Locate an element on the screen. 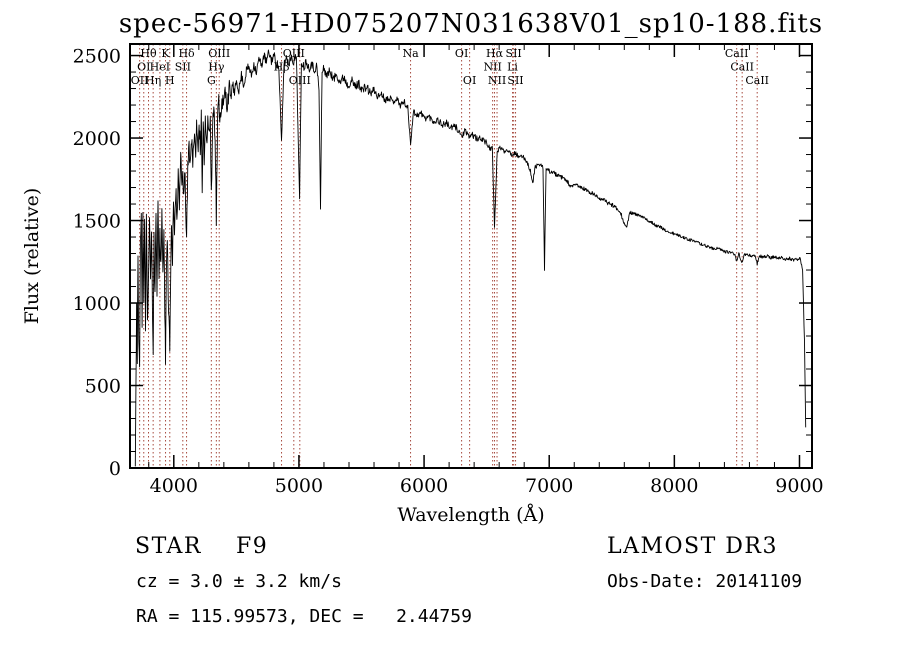  spectral-line-label: H is located at coordinates (170, 80).